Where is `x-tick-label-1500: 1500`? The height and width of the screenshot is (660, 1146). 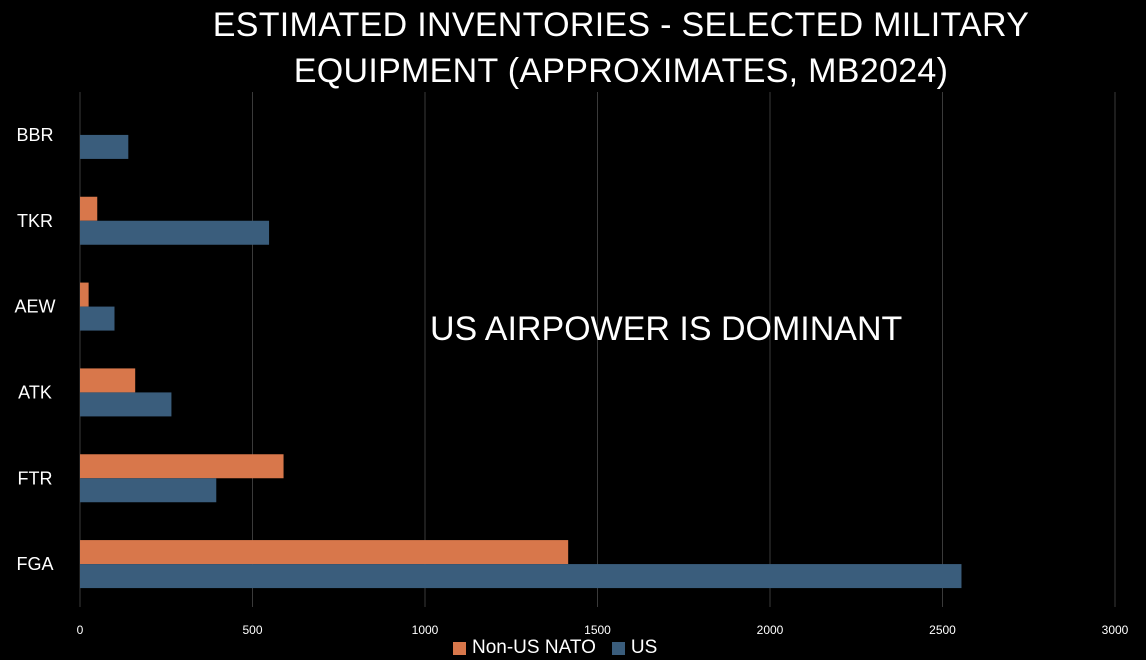
x-tick-label-1500: 1500 is located at coordinates (597, 630).